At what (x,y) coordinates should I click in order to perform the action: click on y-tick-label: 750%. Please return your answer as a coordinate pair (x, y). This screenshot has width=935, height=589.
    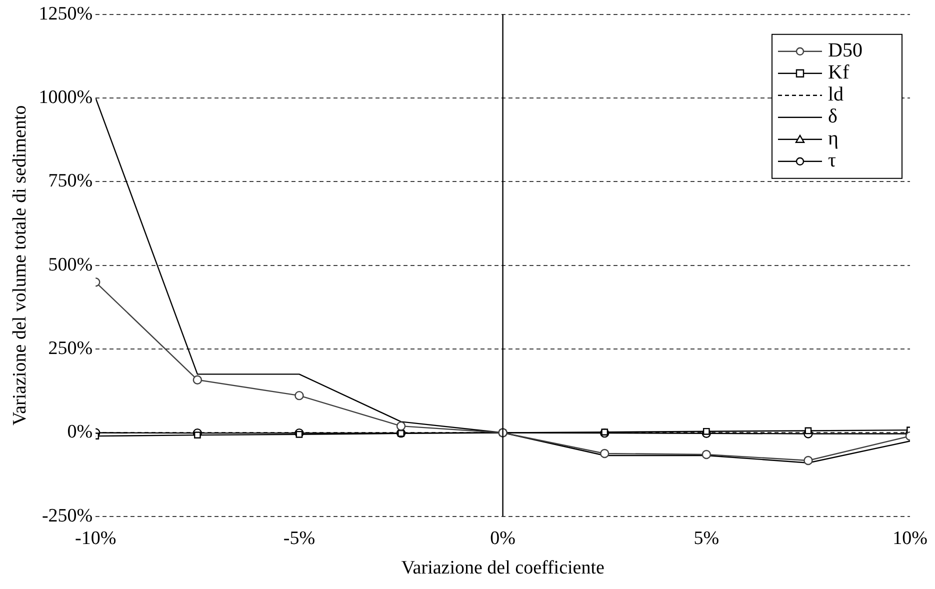
    Looking at the image, I should click on (70, 181).